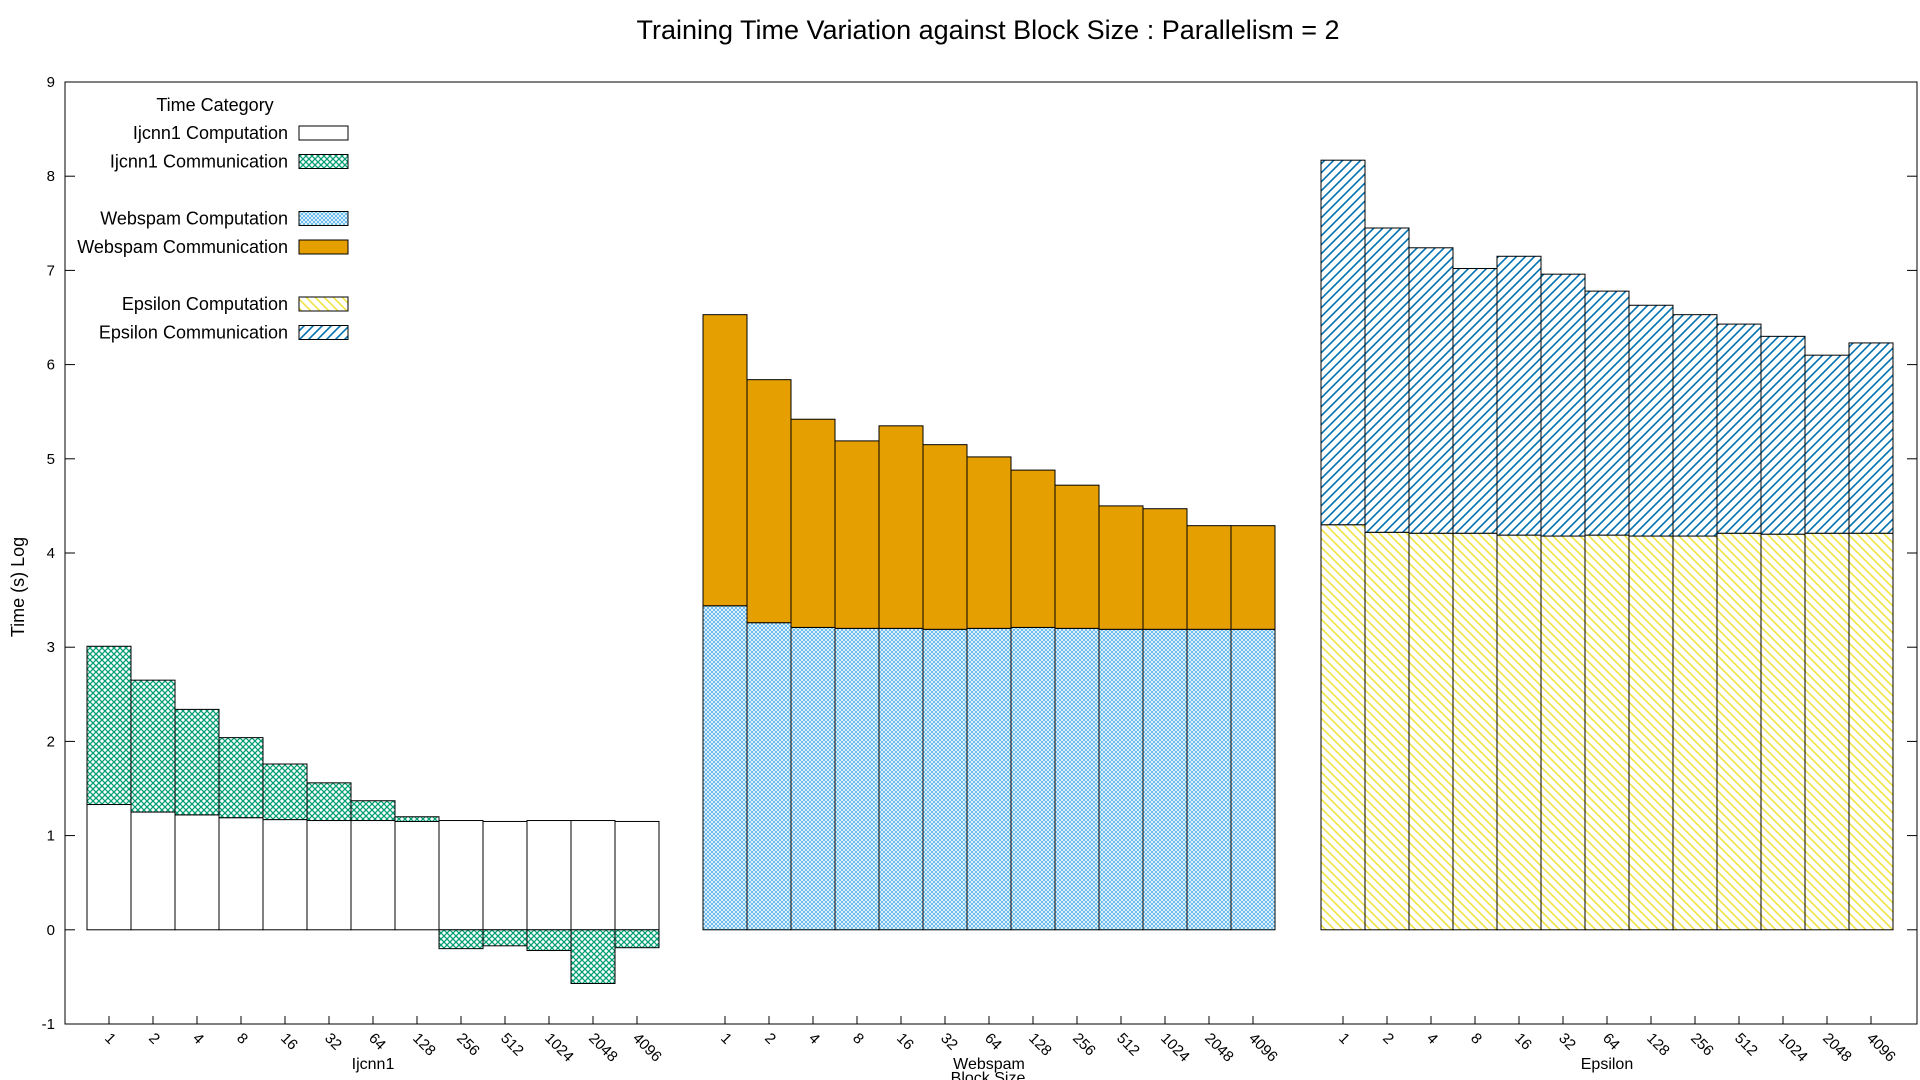 Image resolution: width=1920 pixels, height=1080 pixels. I want to click on legend-label: Webspam Communication, so click(182, 247).